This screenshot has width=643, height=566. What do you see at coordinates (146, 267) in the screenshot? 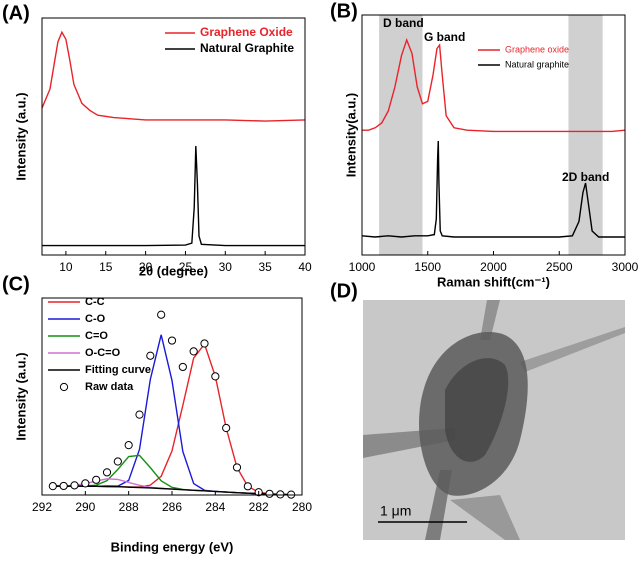
I see `x-tick-label: 20` at bounding box center [146, 267].